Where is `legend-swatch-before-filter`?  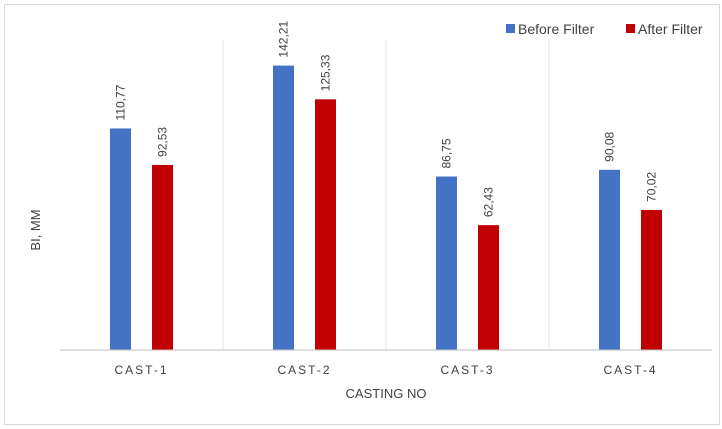 legend-swatch-before-filter is located at coordinates (510, 28).